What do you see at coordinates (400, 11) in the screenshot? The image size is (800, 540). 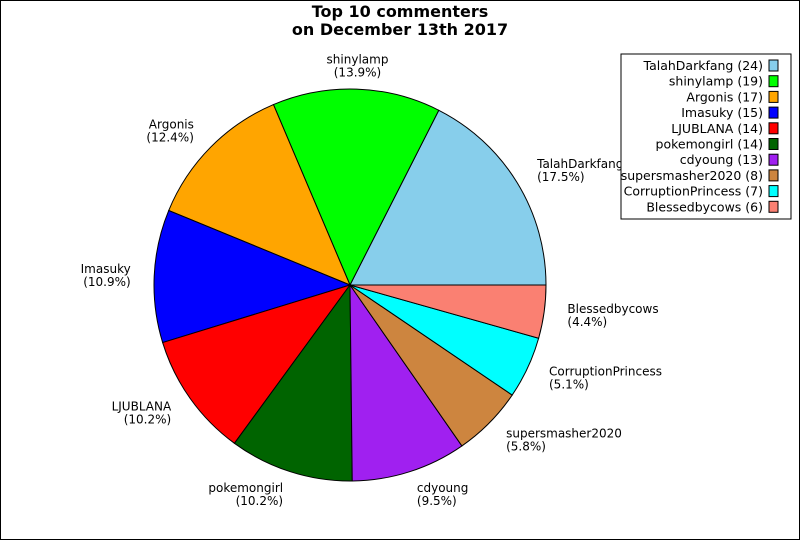 I see `chart-title-line-1: Top 10 commenters` at bounding box center [400, 11].